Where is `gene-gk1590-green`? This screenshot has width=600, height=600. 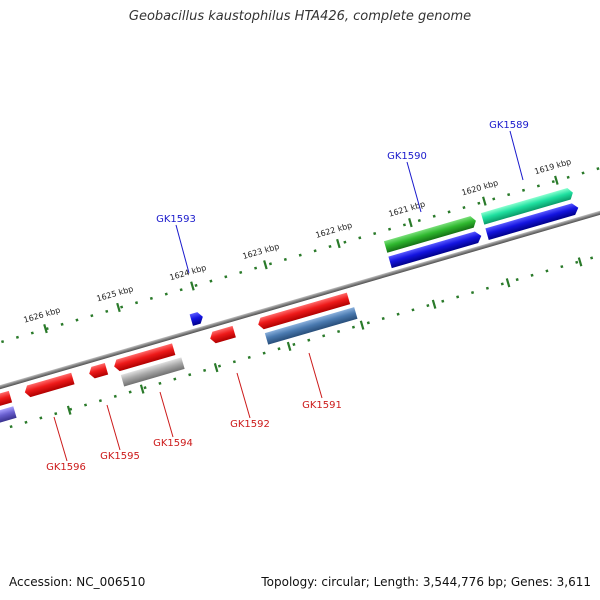
gene-gk1590-green is located at coordinates (430, 234).